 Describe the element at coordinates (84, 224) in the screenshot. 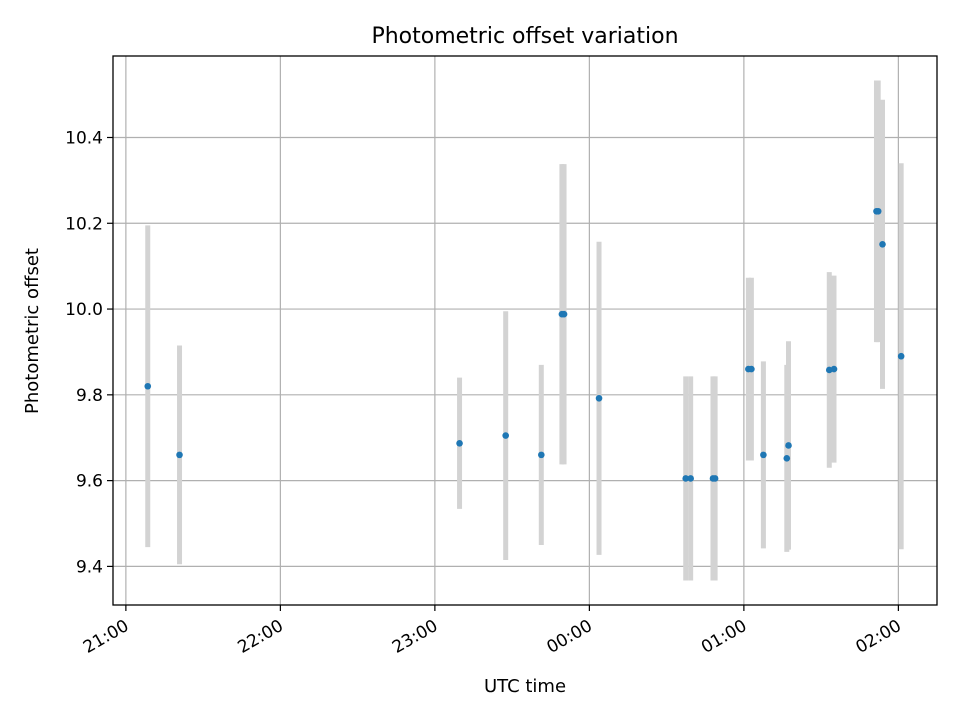

I see `y-tick-label: 10.2` at that location.